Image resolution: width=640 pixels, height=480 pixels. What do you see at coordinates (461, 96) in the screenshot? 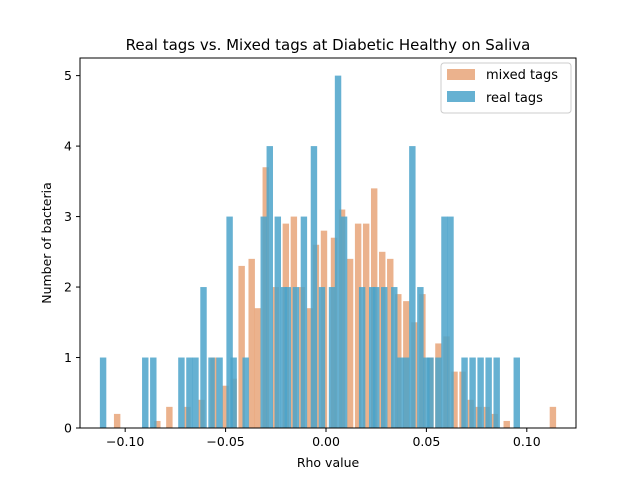
I see `legend-swatch-real-tags` at bounding box center [461, 96].